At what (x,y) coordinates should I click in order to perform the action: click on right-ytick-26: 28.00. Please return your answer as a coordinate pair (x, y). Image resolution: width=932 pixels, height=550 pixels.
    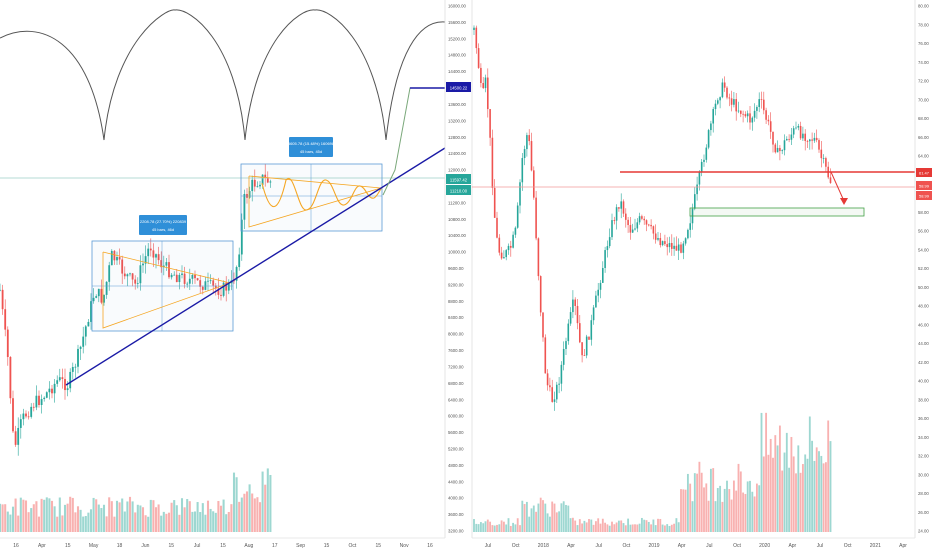
    Looking at the image, I should click on (923, 493).